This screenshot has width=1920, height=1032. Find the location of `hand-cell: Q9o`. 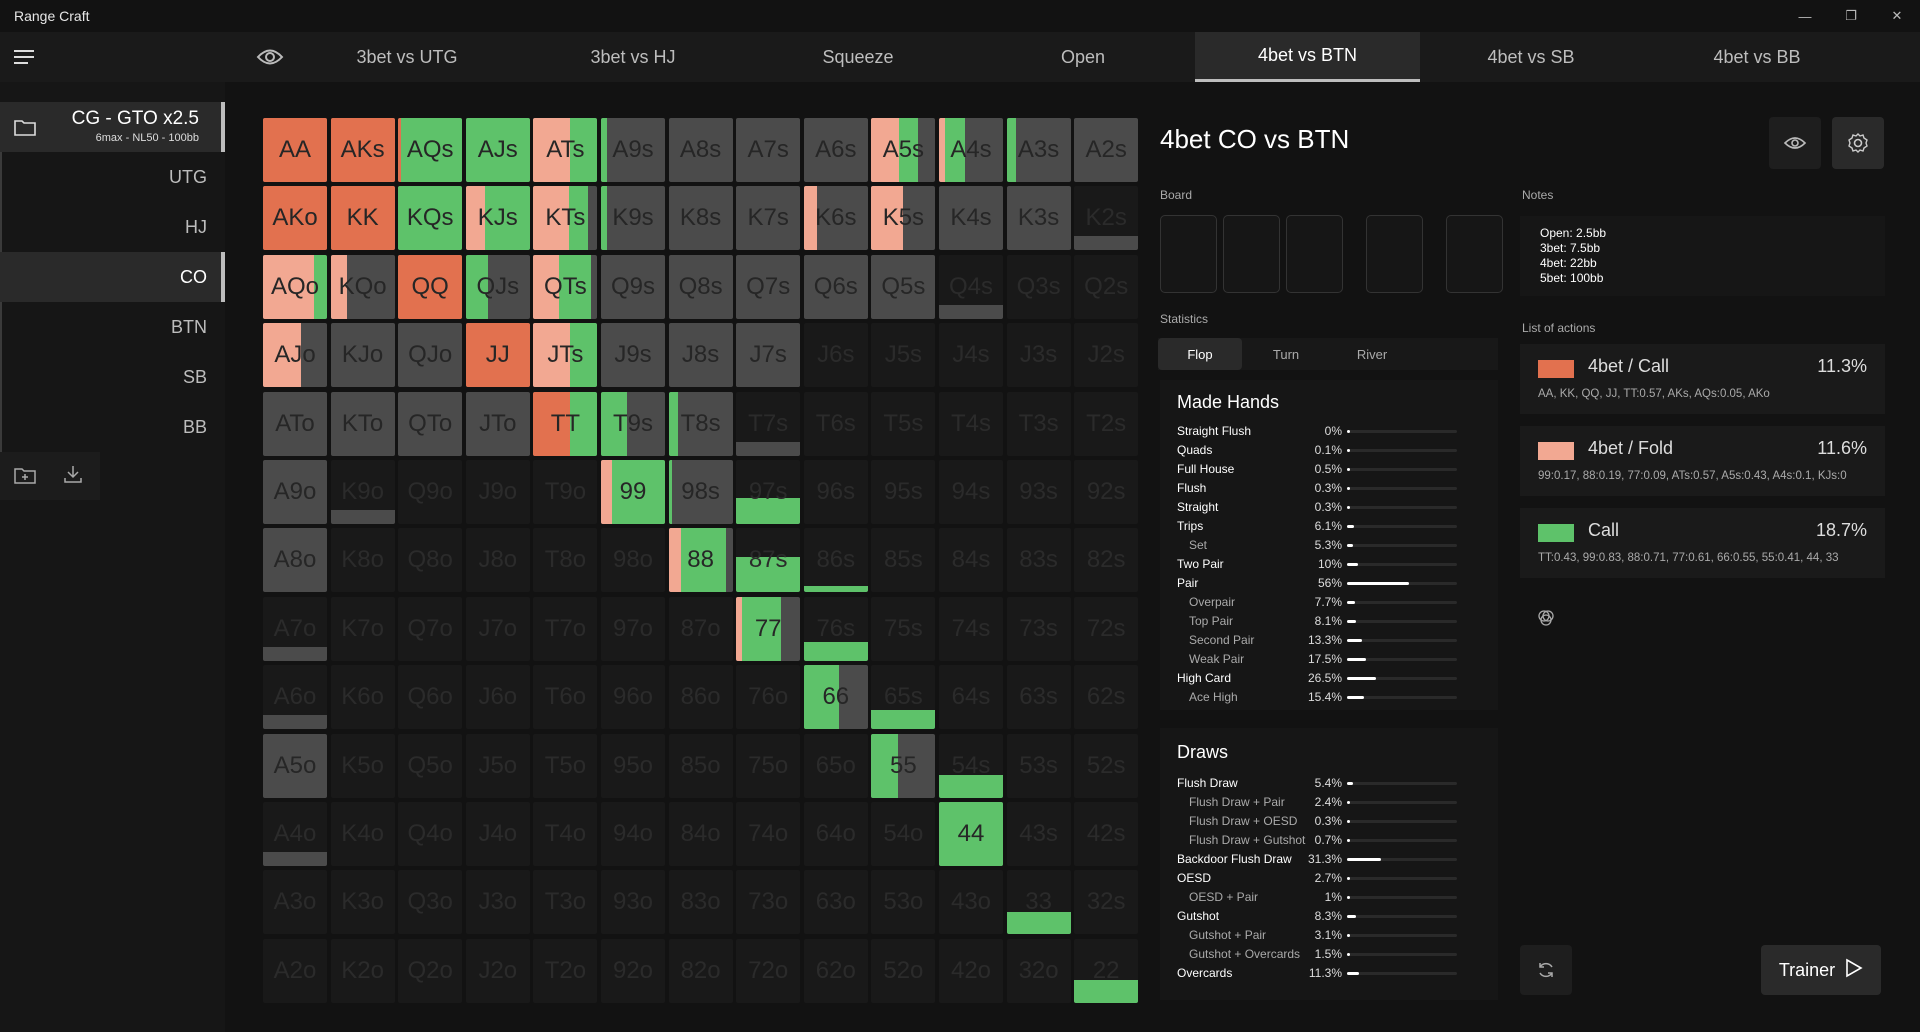

hand-cell: Q9o is located at coordinates (430, 492).